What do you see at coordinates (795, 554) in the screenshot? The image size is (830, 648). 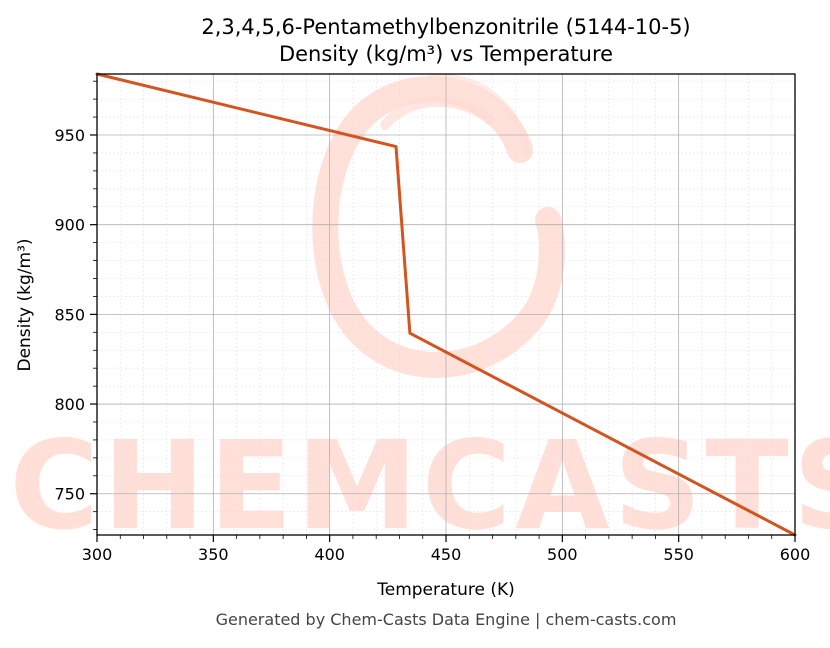 I see `x-tick-label: 600` at bounding box center [795, 554].